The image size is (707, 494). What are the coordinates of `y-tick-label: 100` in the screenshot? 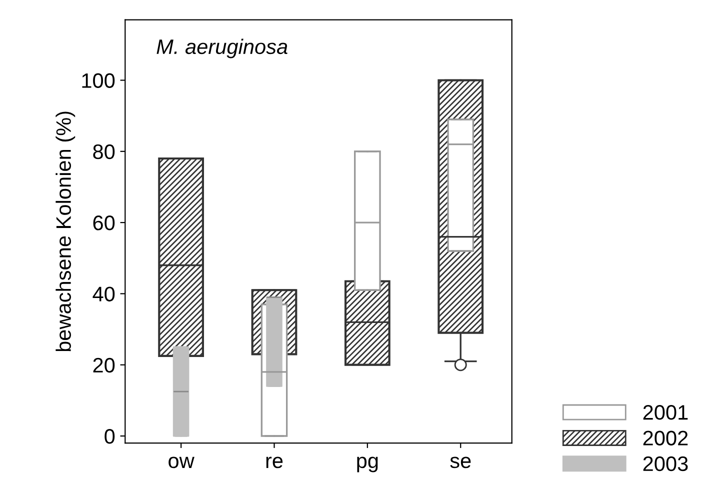 It's located at (98, 80).